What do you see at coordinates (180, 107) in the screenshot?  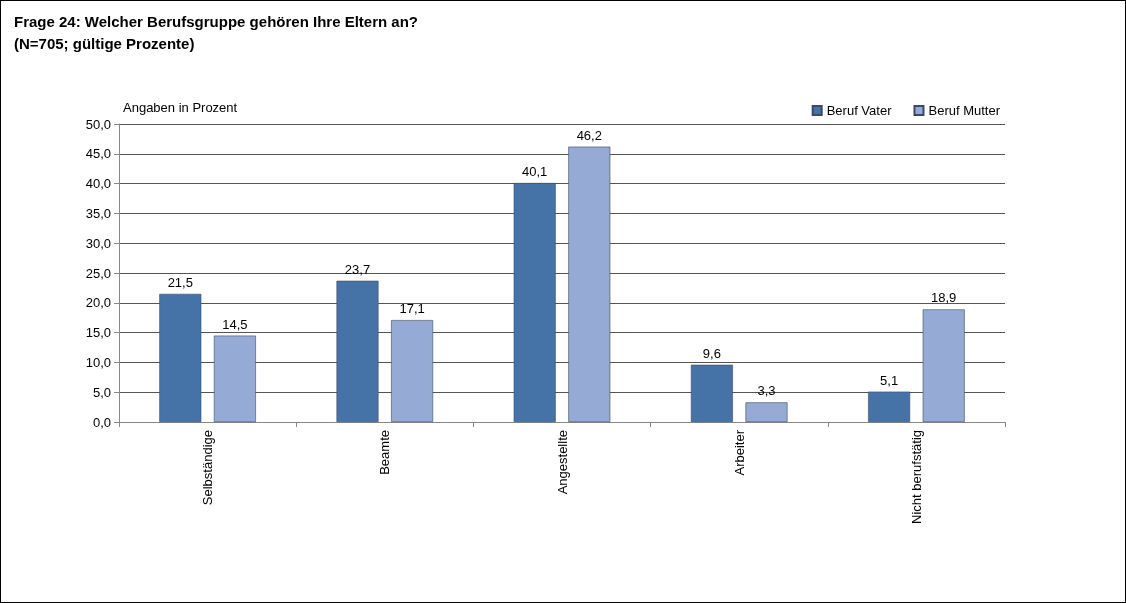 I see `y-axis-title: Angaben in Prozent` at bounding box center [180, 107].